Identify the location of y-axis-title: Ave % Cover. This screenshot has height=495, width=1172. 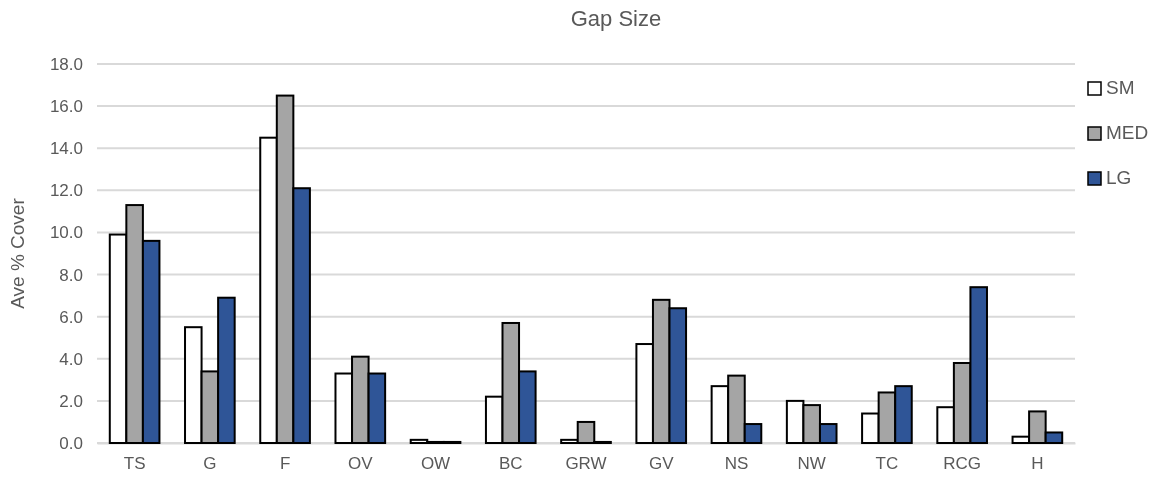
(17, 253).